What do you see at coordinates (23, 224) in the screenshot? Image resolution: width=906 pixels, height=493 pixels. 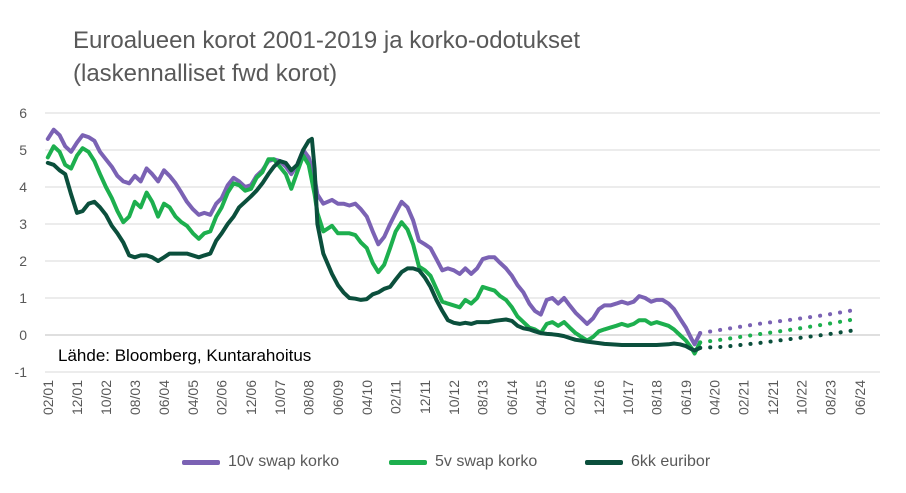 I see `y-tick-label: 3` at bounding box center [23, 224].